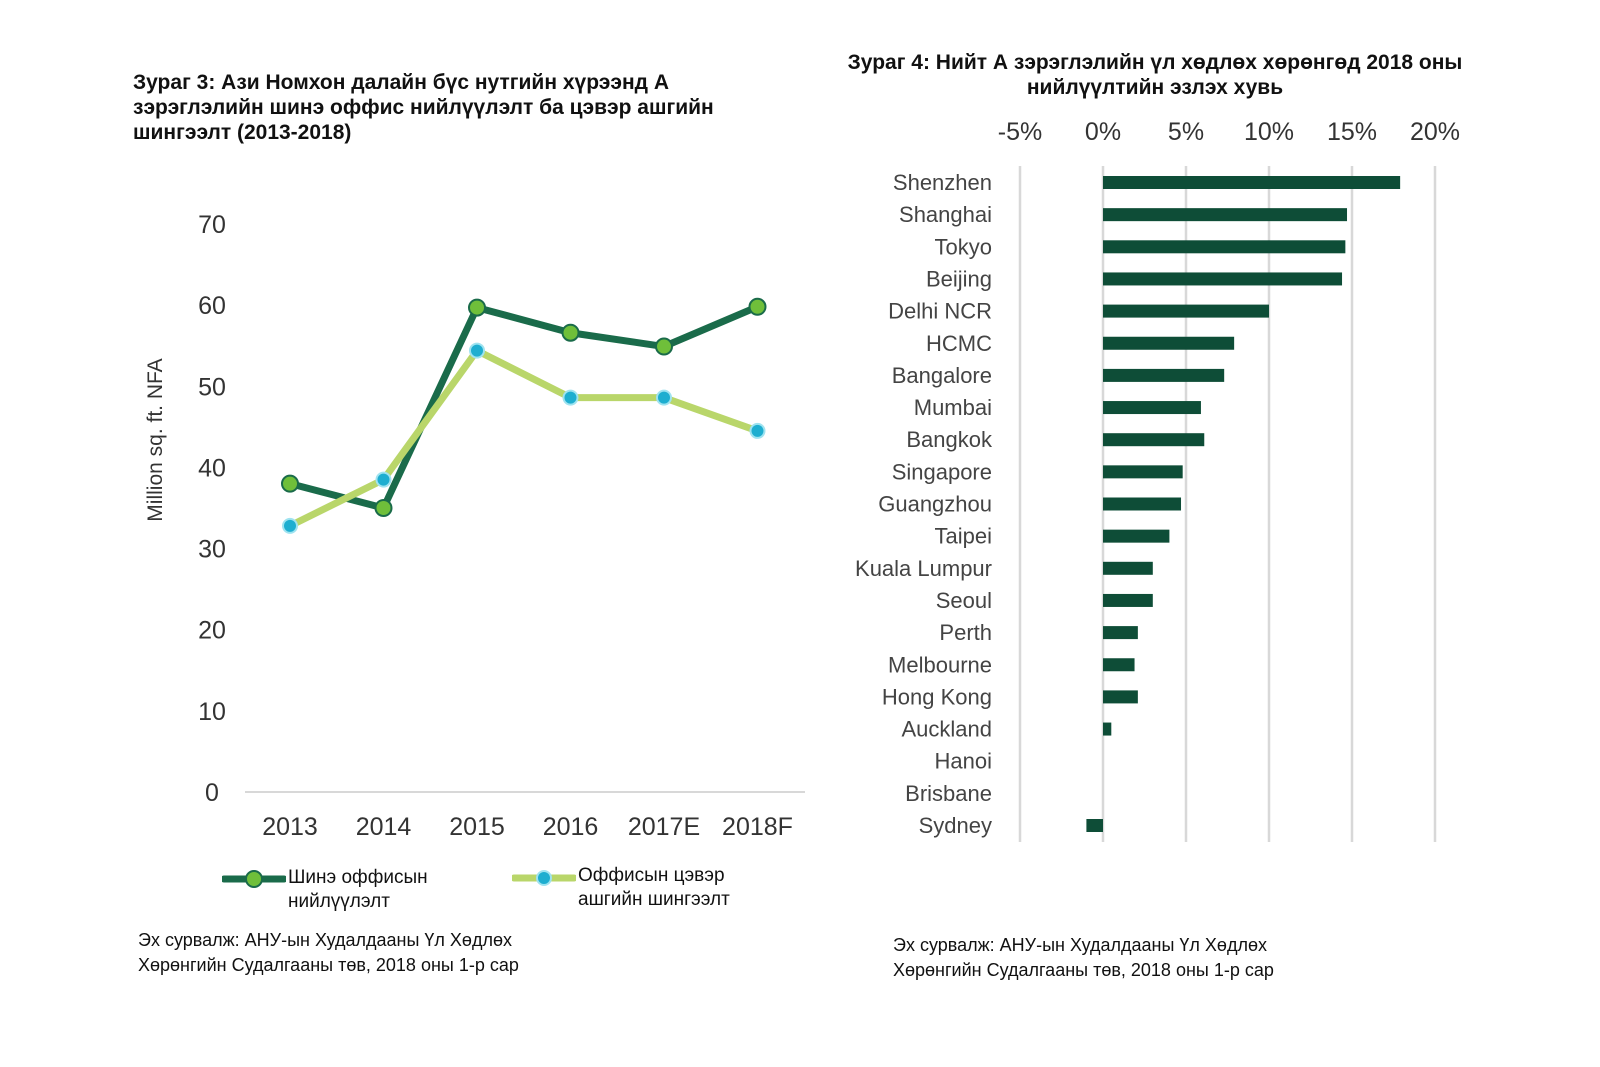 The width and height of the screenshot is (1600, 1067). I want to click on category-label: Mumbai, so click(953, 407).